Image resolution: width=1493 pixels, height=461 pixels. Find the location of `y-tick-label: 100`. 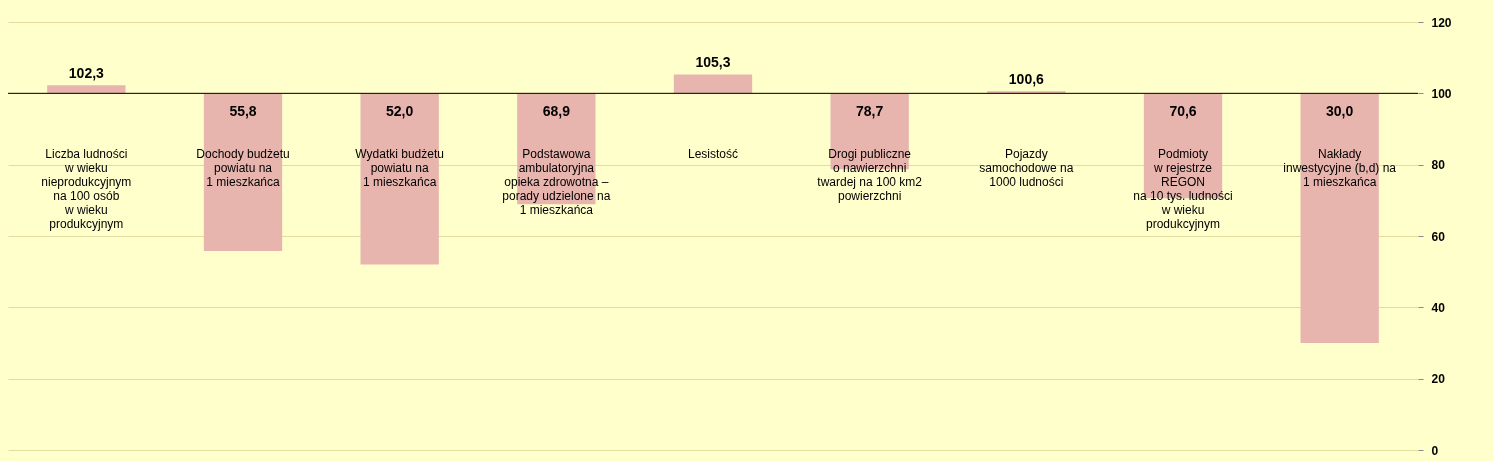

y-tick-label: 100 is located at coordinates (1441, 93).